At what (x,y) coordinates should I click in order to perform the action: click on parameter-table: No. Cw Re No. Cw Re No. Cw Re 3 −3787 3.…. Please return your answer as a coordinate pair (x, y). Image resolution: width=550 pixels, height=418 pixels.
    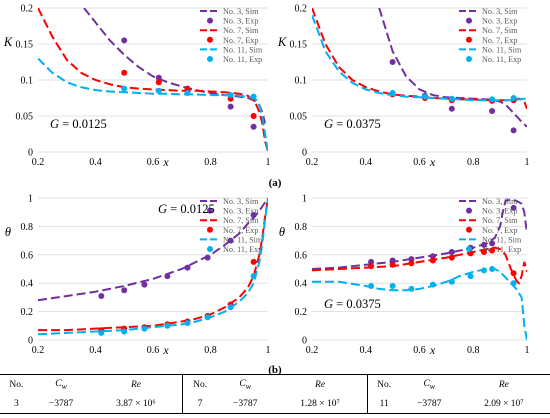
    Looking at the image, I should click on (275, 395).